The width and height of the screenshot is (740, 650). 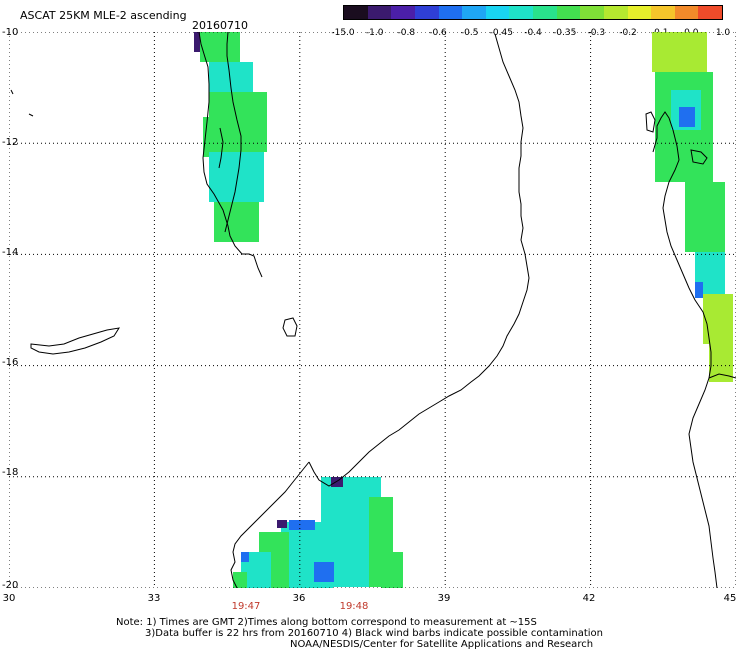 What do you see at coordinates (596, 33) in the screenshot?
I see `colorbar-label: -0.3` at bounding box center [596, 33].